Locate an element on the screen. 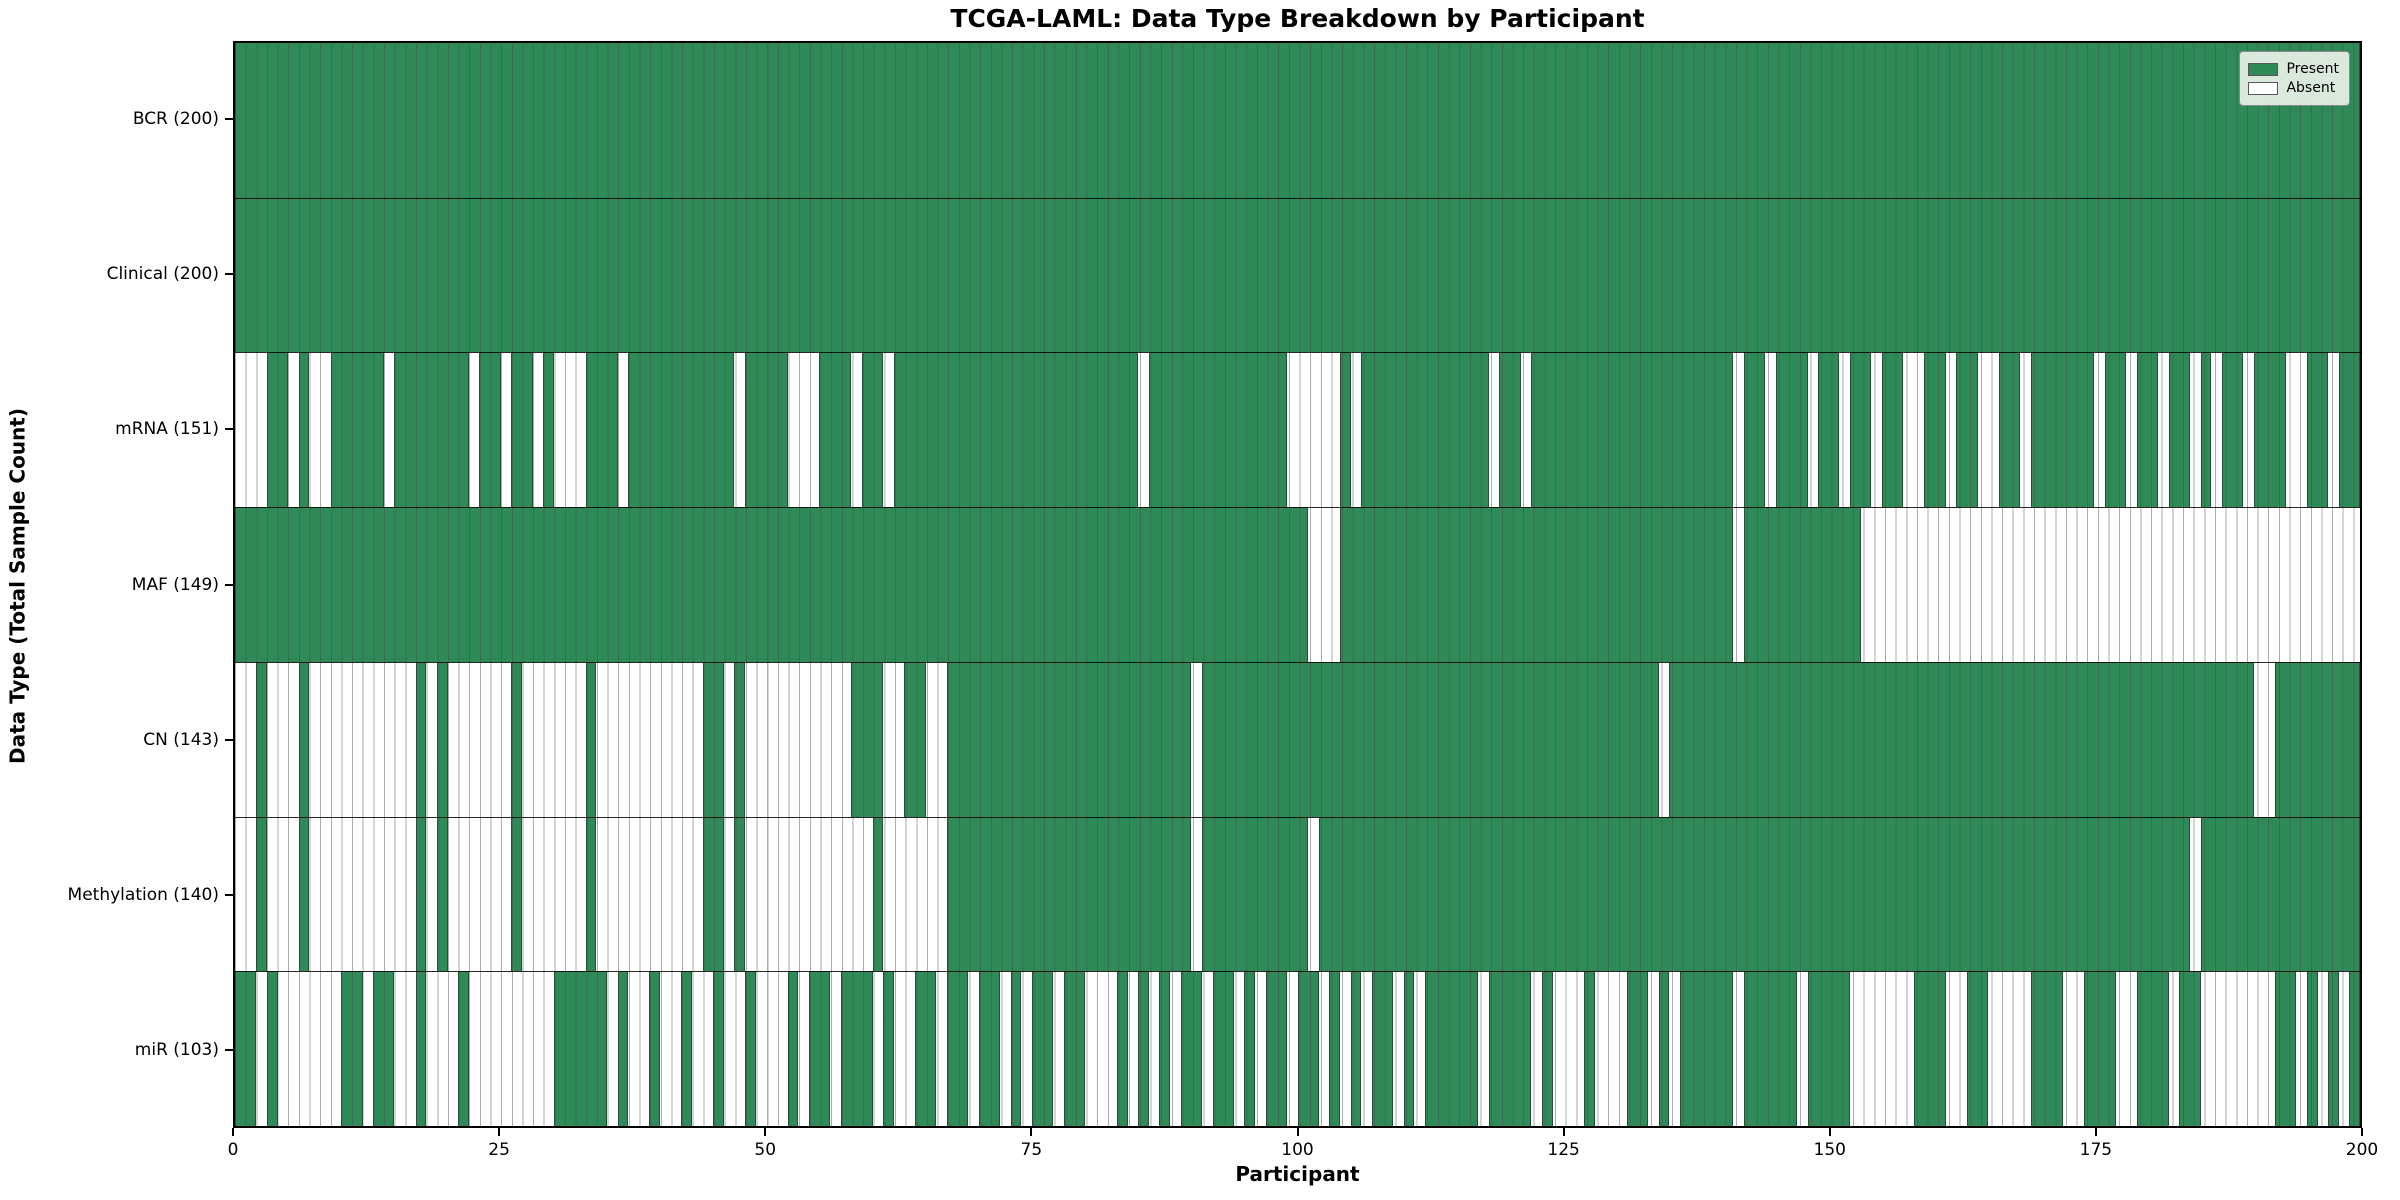  legend-item-absent: Absent is located at coordinates (2293, 88).